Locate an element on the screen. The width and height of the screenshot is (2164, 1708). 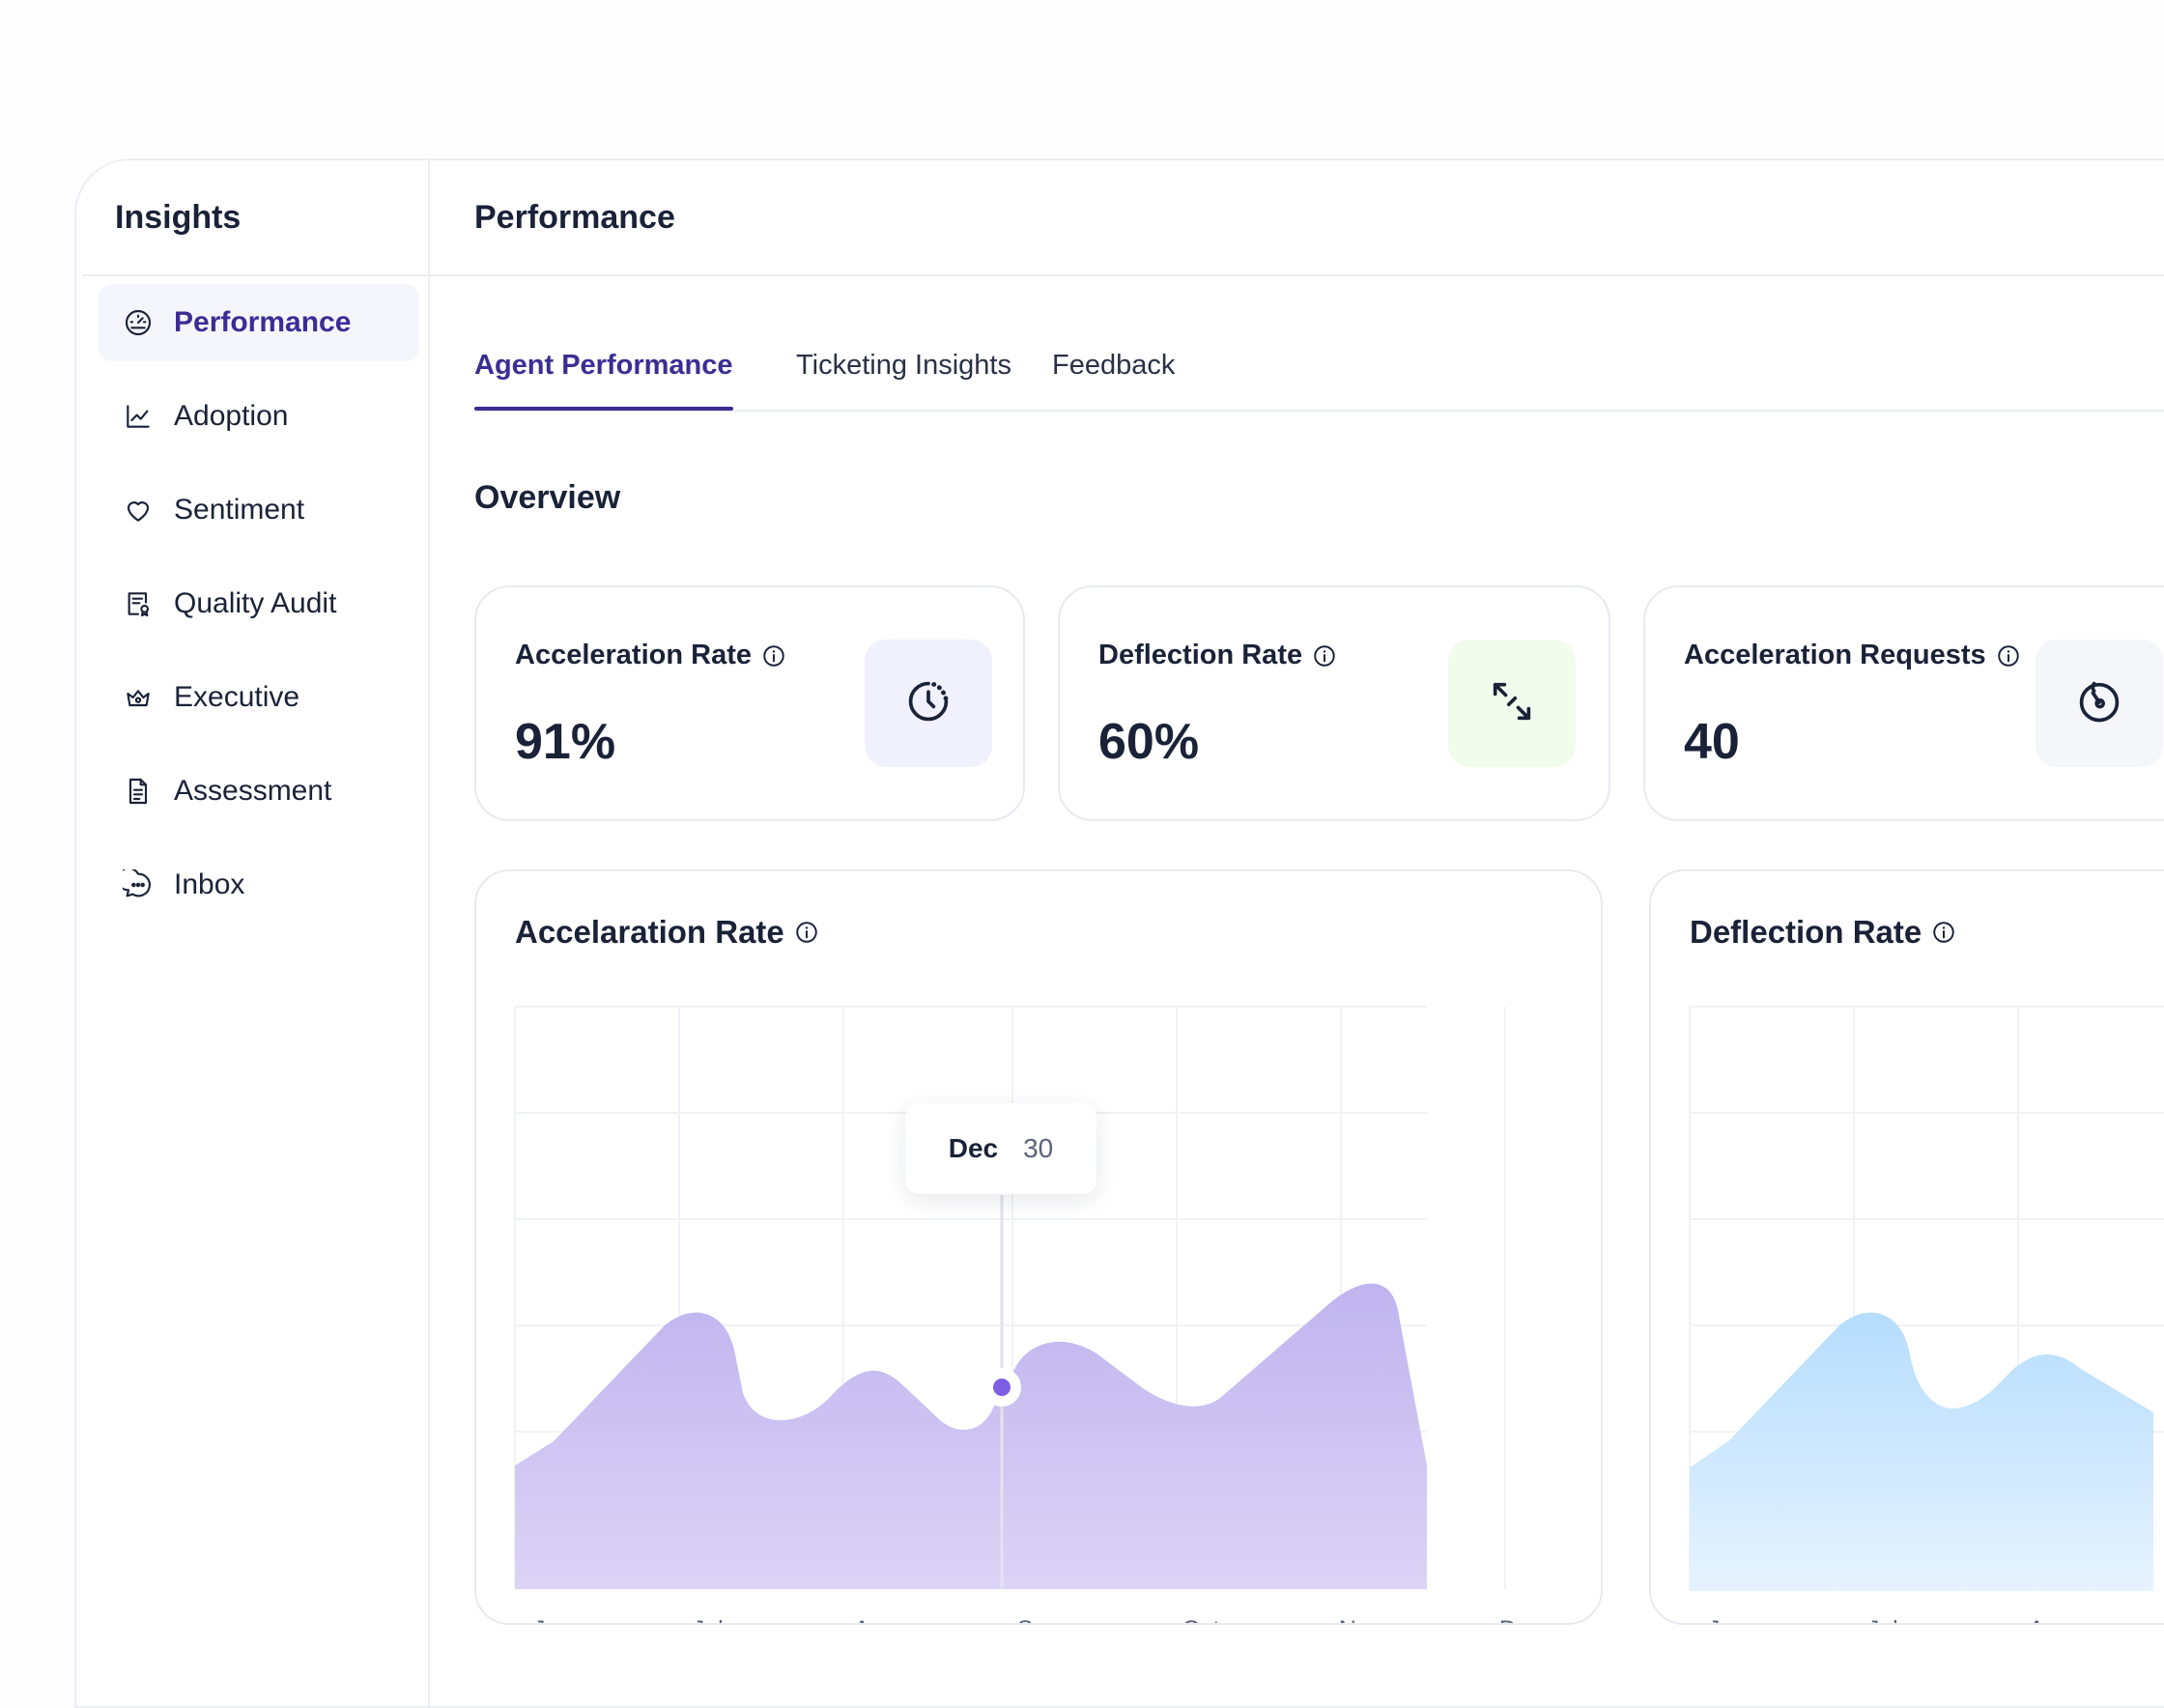
diagonal-arrows-icon is located at coordinates (1512, 703).